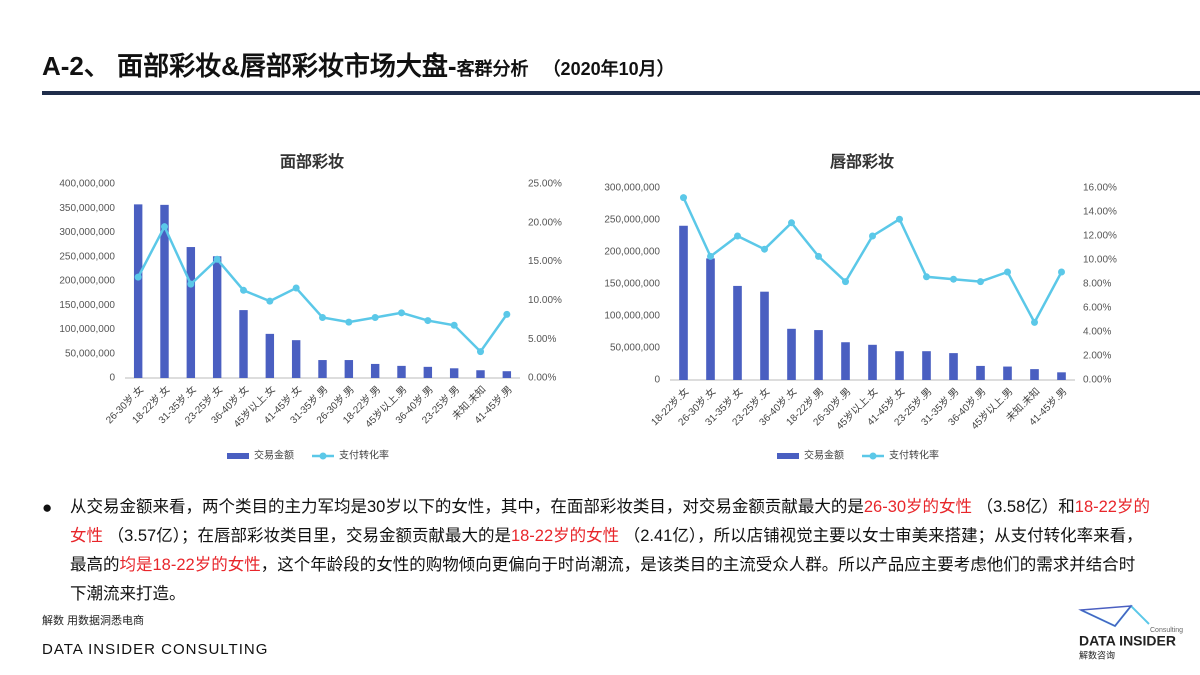 The height and width of the screenshot is (675, 1200). I want to click on logo-main: DATA INSIDER, so click(1127, 641).